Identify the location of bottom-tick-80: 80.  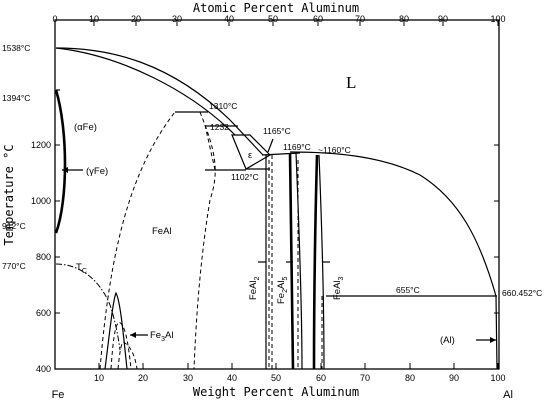
(410, 378).